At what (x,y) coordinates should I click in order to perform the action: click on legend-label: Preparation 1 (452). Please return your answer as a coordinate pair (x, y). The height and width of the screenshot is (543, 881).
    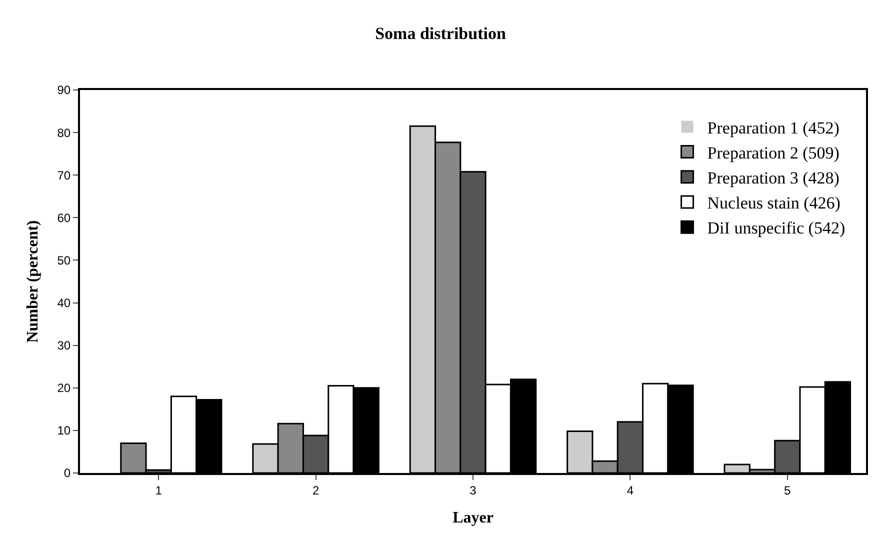
    Looking at the image, I should click on (773, 128).